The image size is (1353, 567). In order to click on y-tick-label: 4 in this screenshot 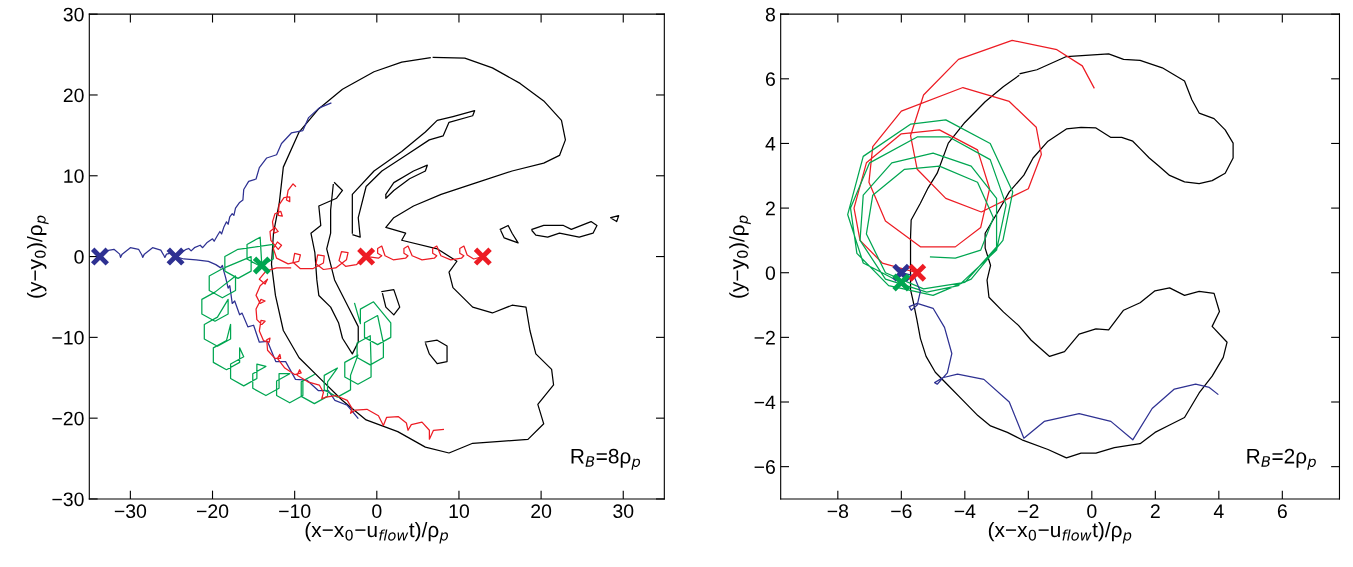, I will do `click(770, 144)`.